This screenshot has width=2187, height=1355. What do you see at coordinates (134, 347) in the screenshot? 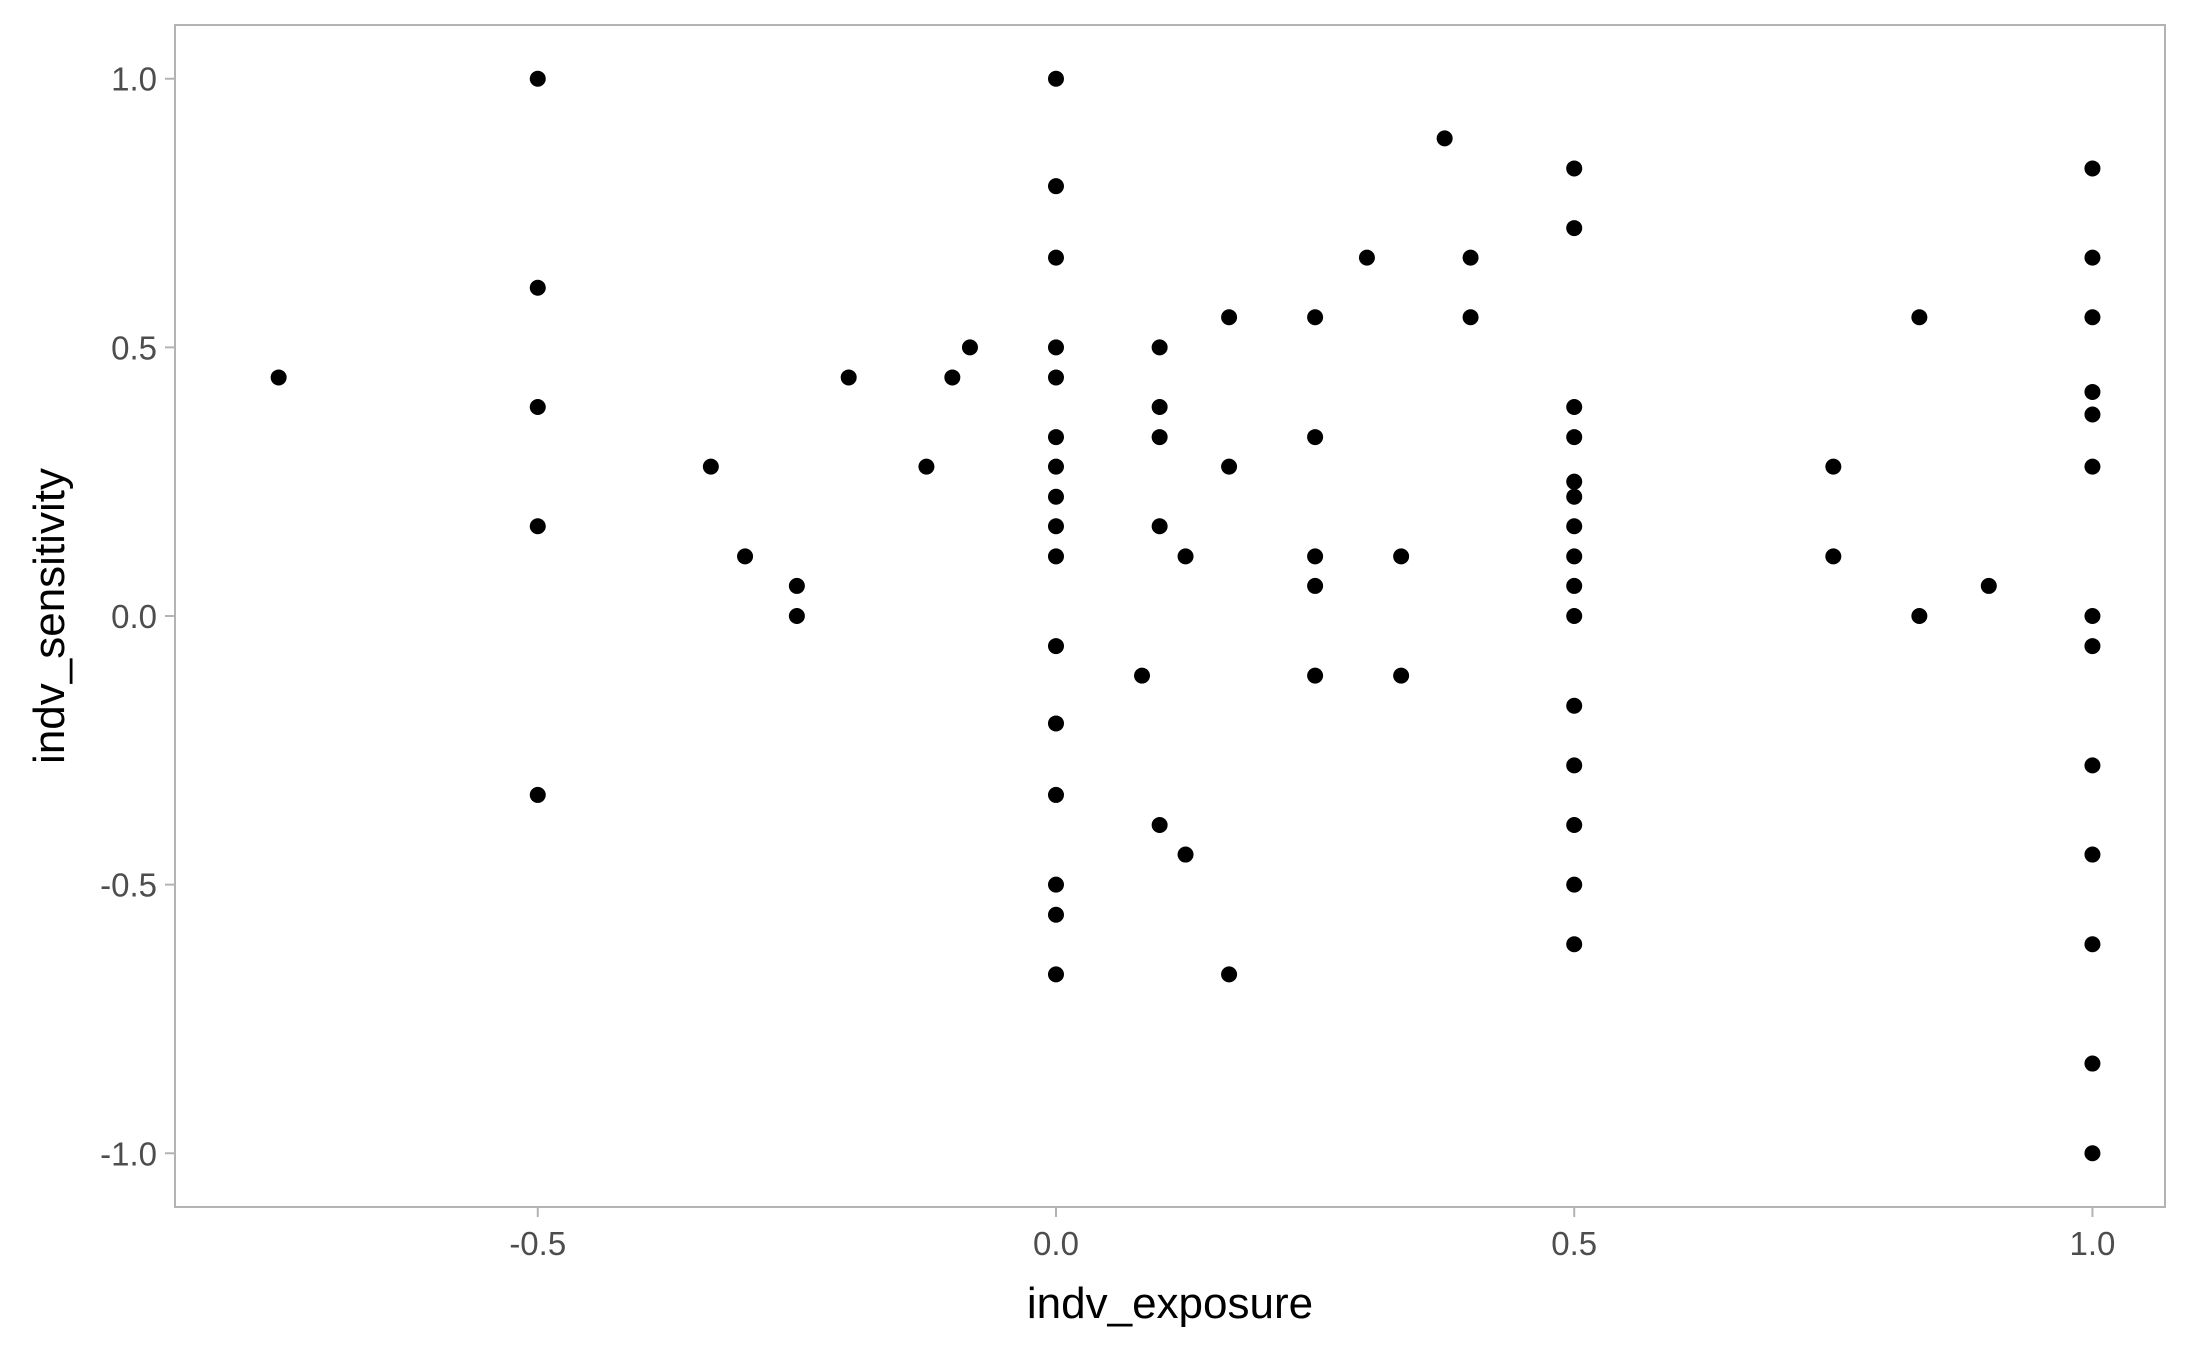
I see `y-tick-label: 0.5` at bounding box center [134, 347].